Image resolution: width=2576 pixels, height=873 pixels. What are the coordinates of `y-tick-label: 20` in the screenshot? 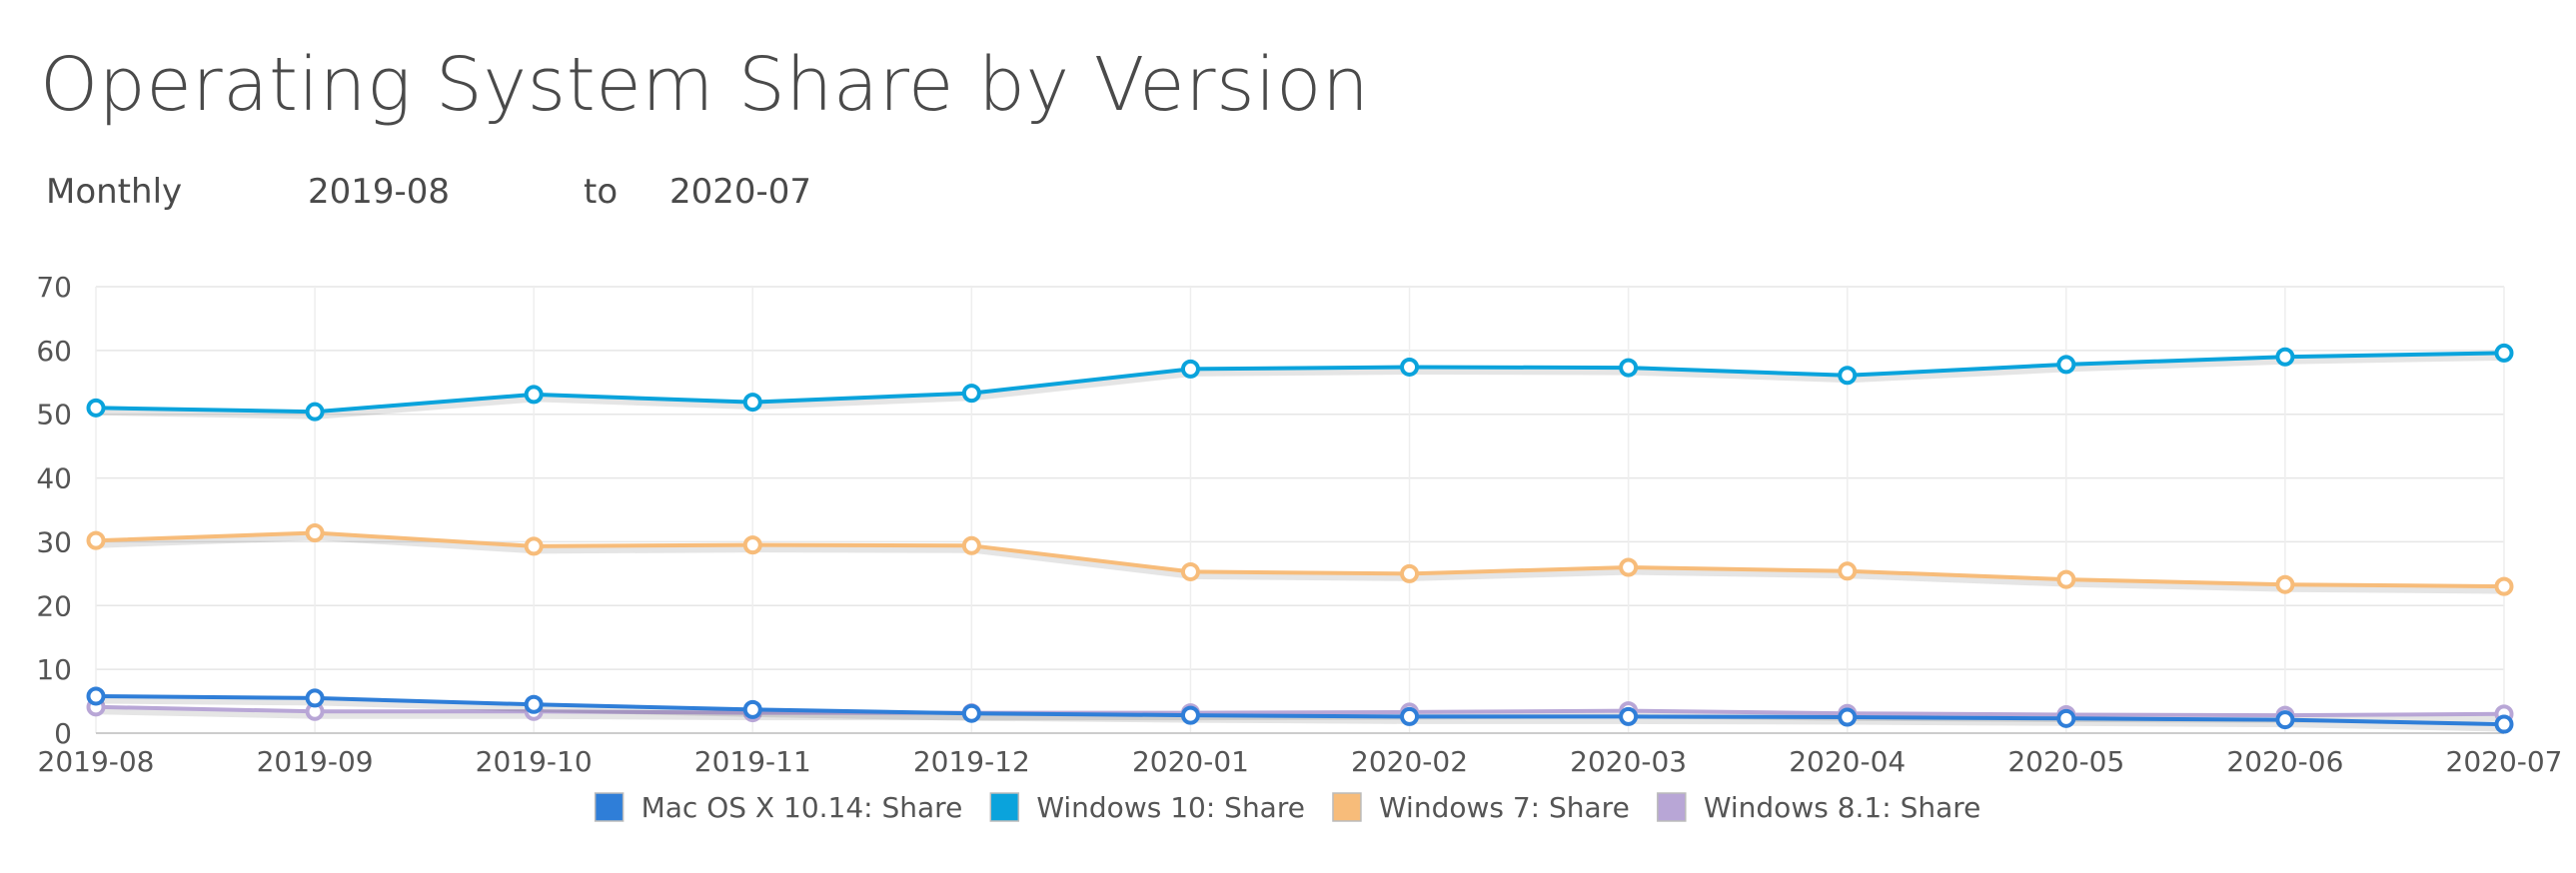 It's located at (54, 605).